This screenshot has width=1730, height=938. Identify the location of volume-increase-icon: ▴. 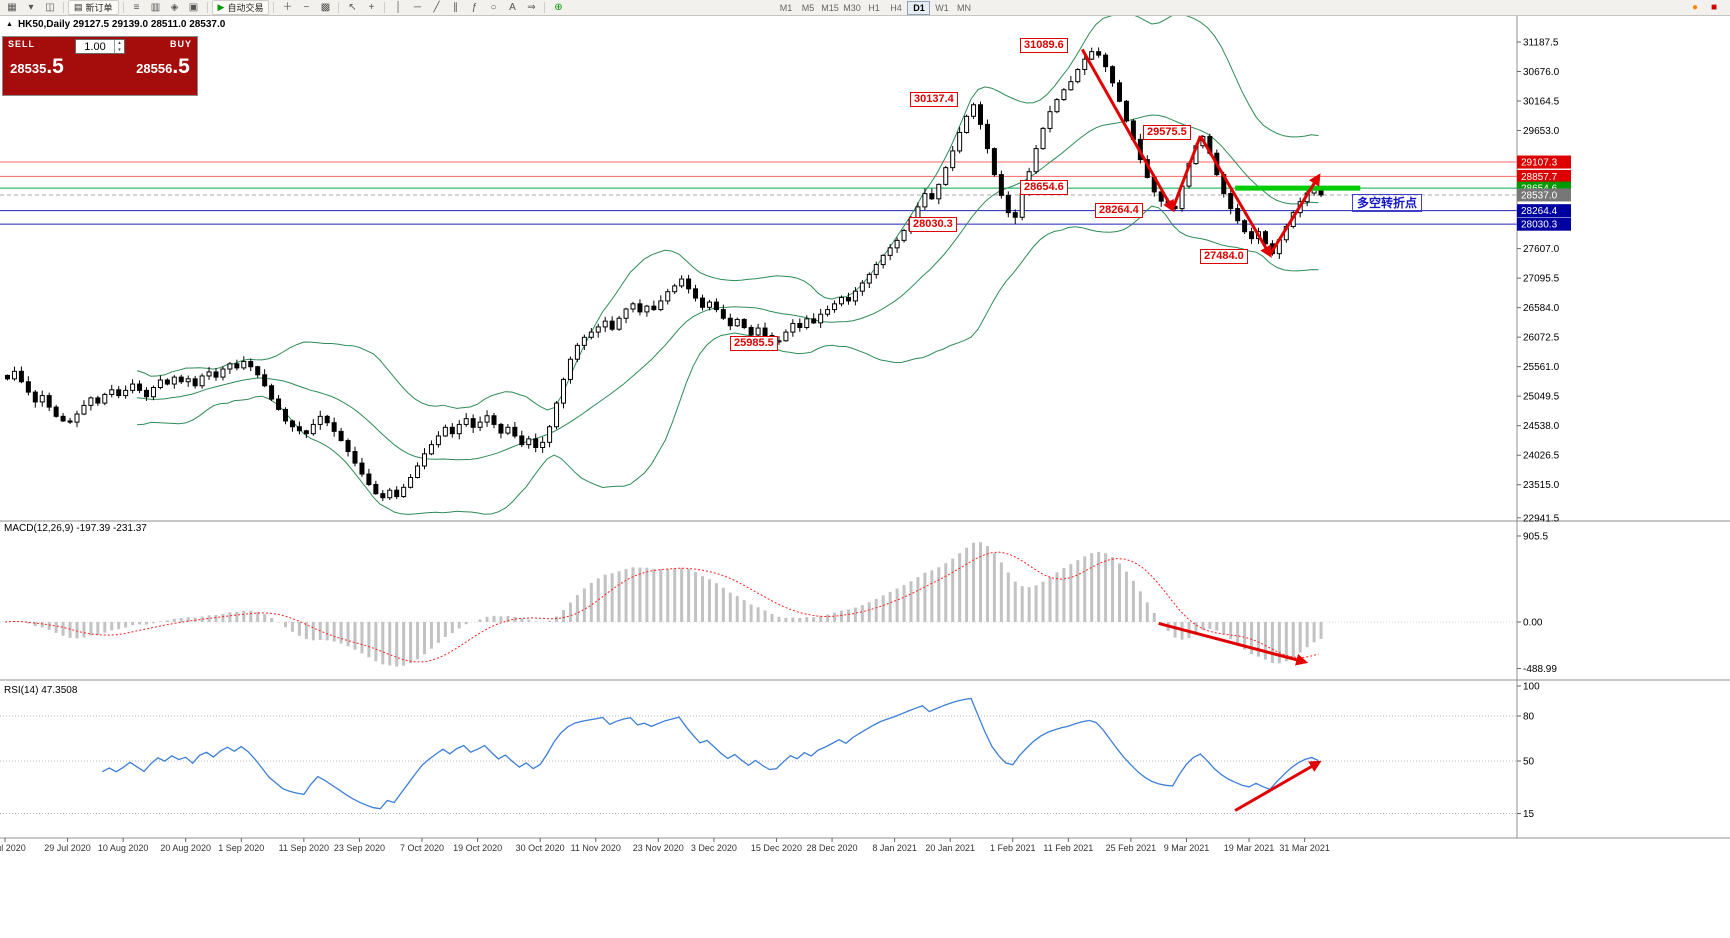
(119, 43).